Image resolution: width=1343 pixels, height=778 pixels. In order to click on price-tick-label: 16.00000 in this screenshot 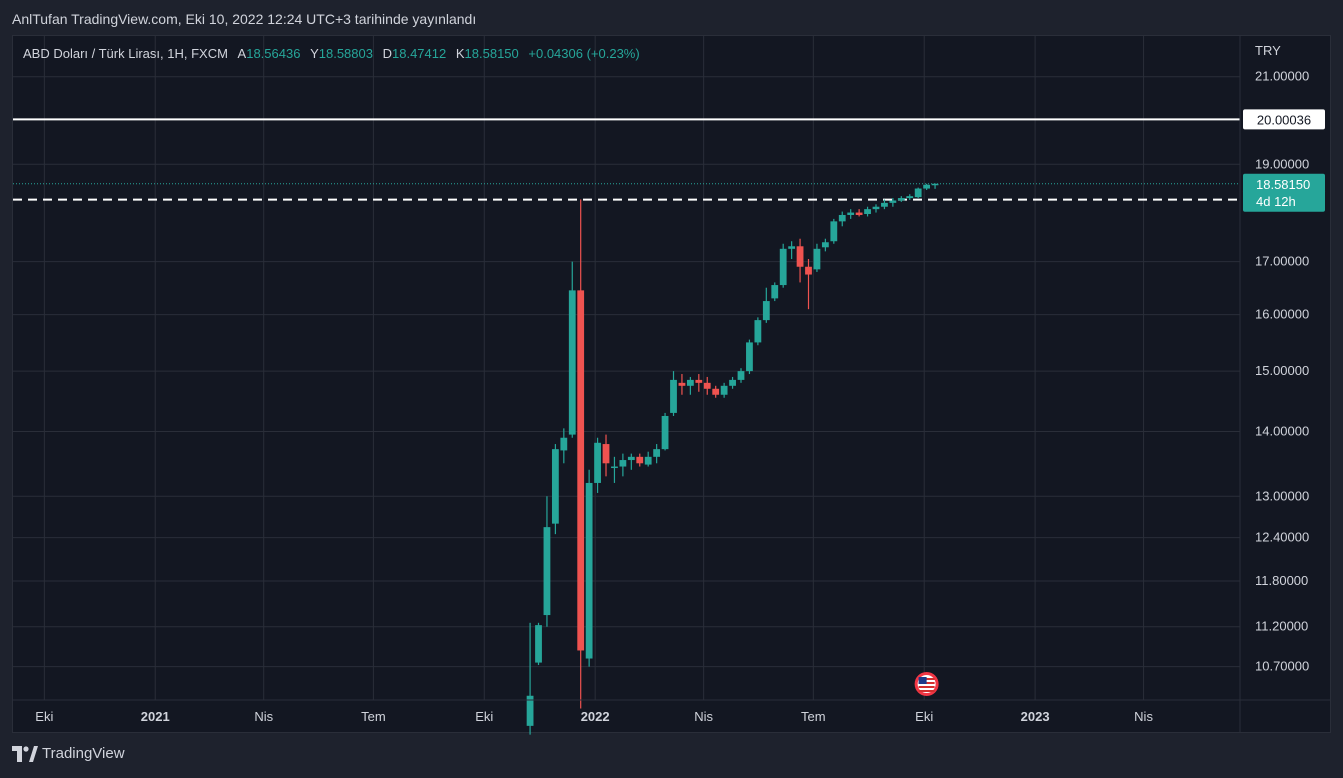, I will do `click(1282, 314)`.